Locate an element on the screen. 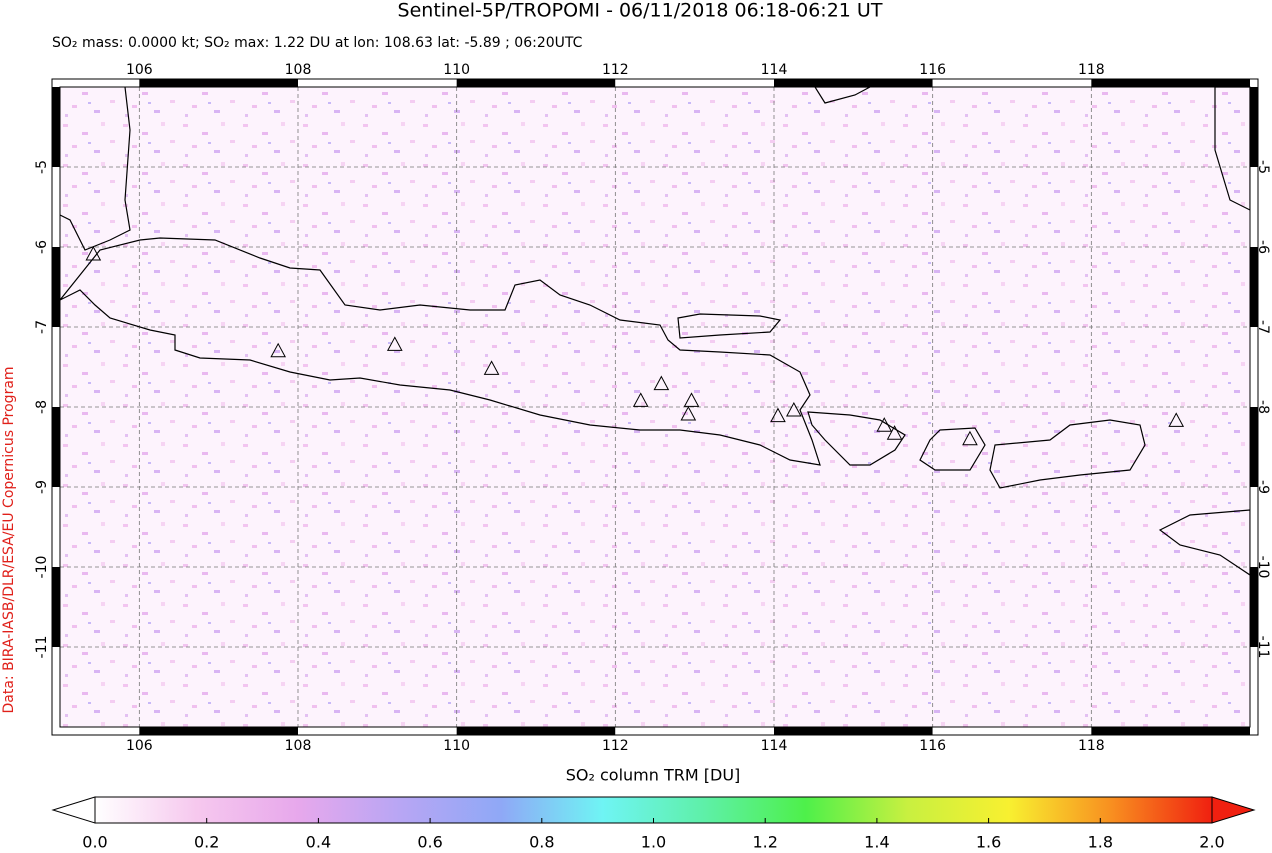  colorbar-tick-label: 0.4 is located at coordinates (318, 842).